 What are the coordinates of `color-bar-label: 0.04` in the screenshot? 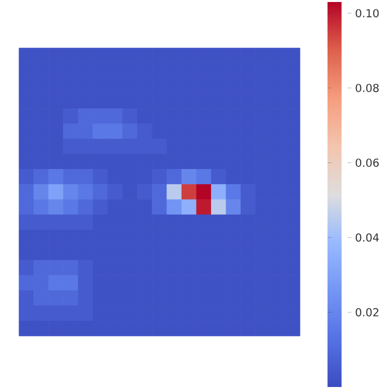 It's located at (367, 237).